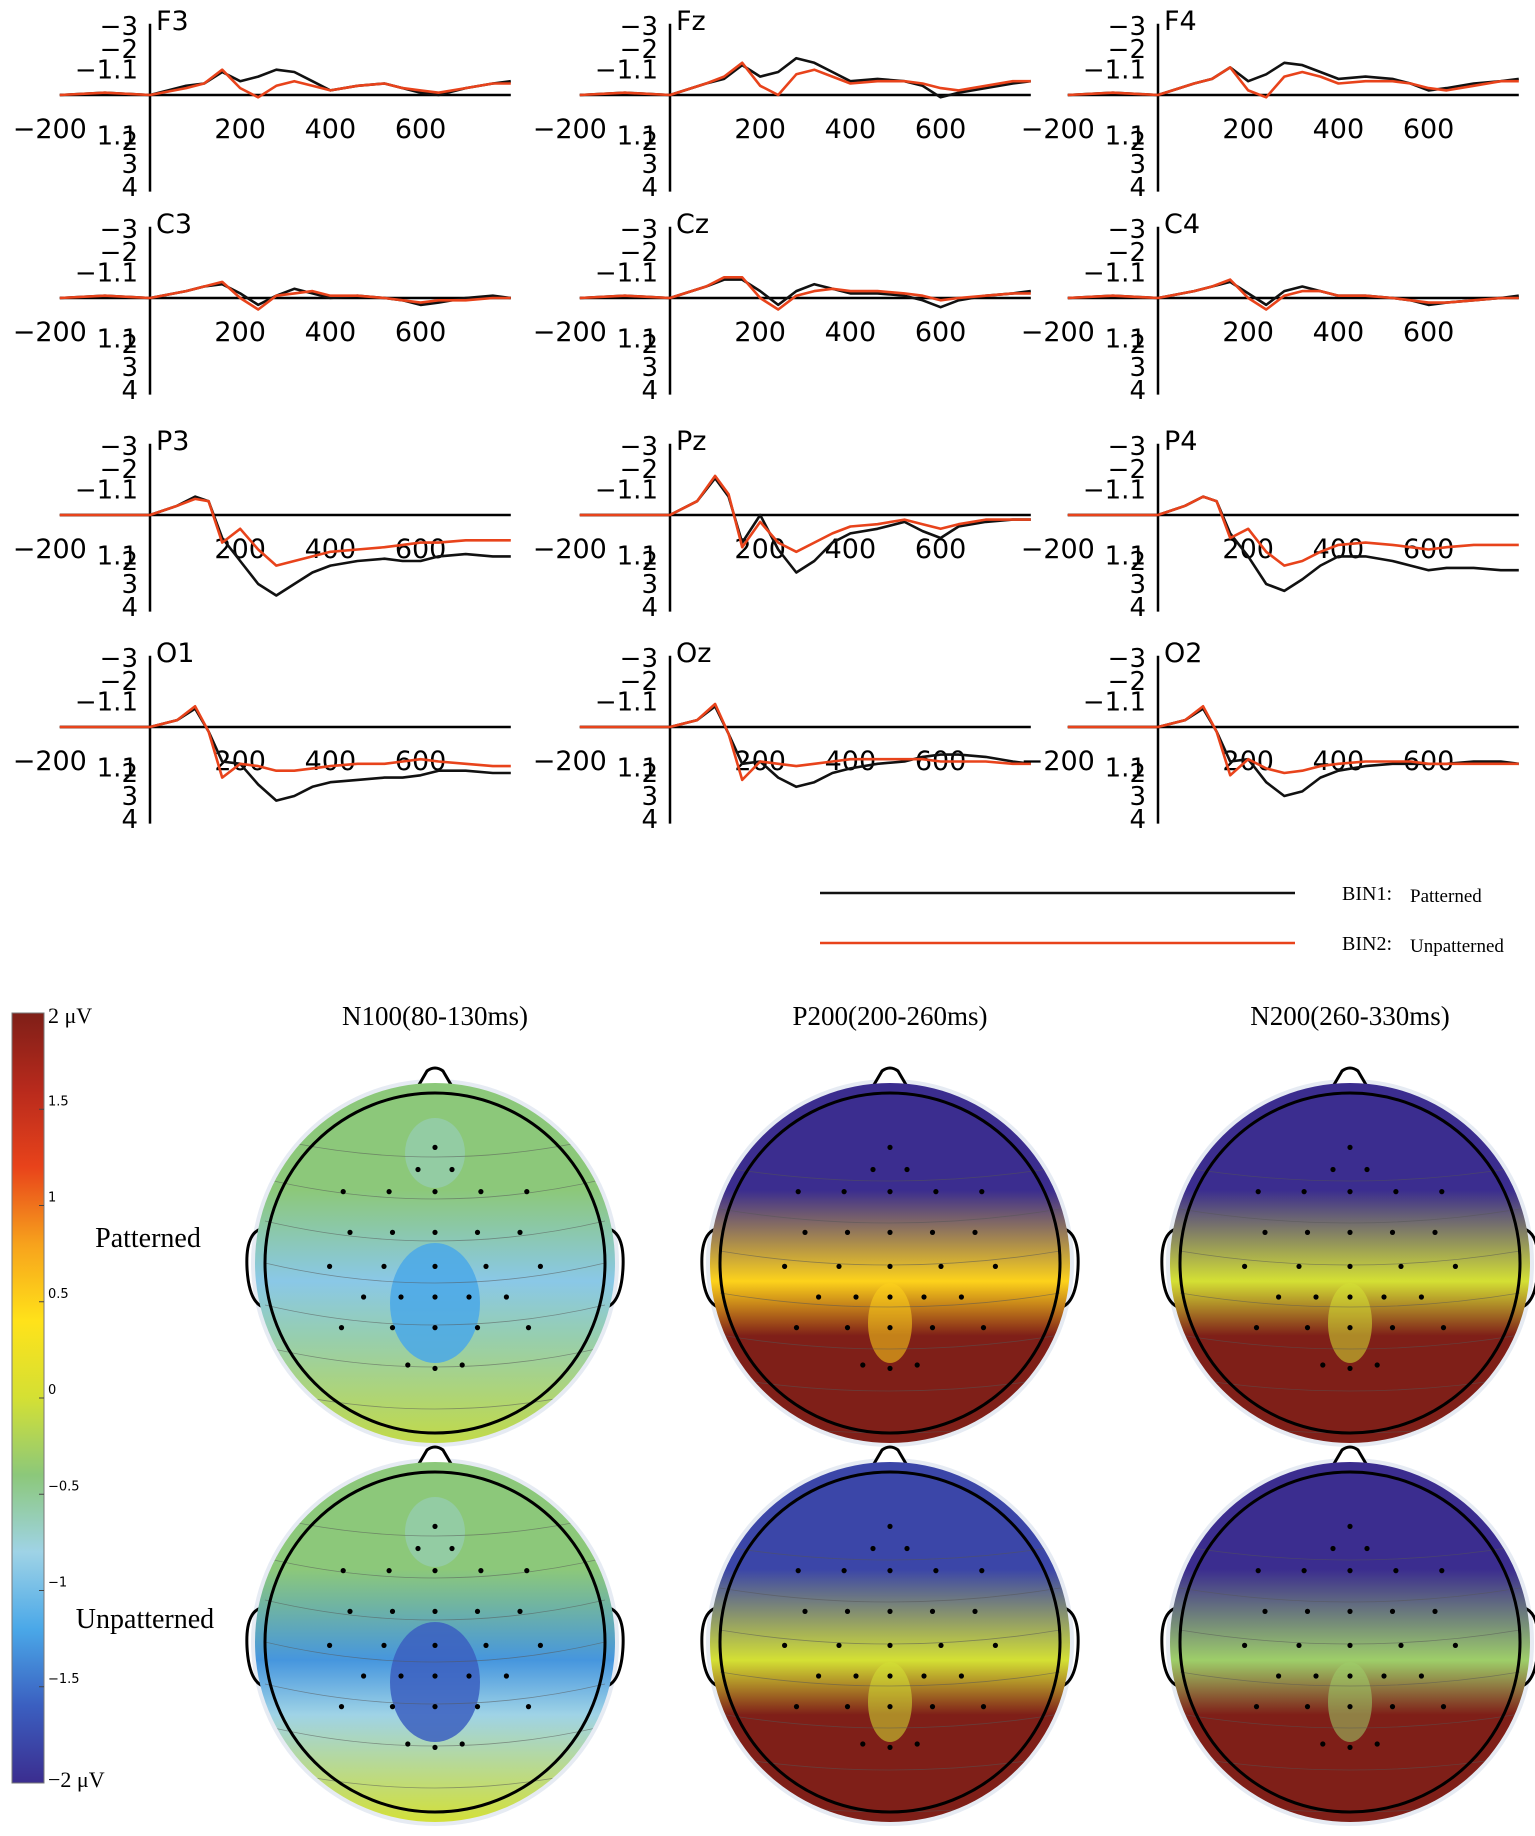 The height and width of the screenshot is (1836, 1535). Describe the element at coordinates (1248, 129) in the screenshot. I see `x-tick-label: 200` at that location.